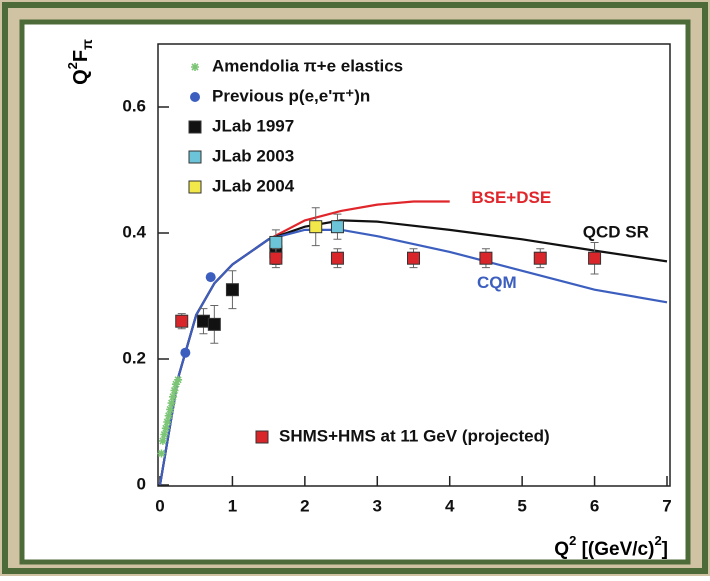 This screenshot has width=710, height=581. I want to click on y-tick-label: 0.6, so click(134, 105).